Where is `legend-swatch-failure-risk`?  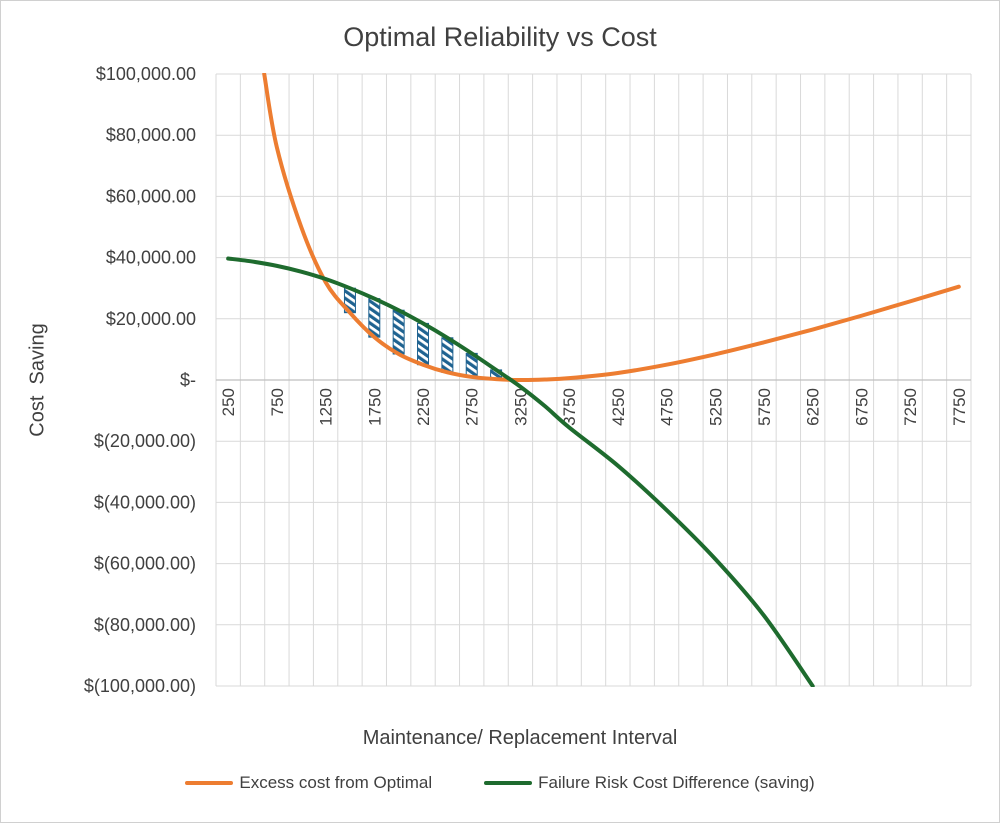
legend-swatch-failure-risk is located at coordinates (508, 783).